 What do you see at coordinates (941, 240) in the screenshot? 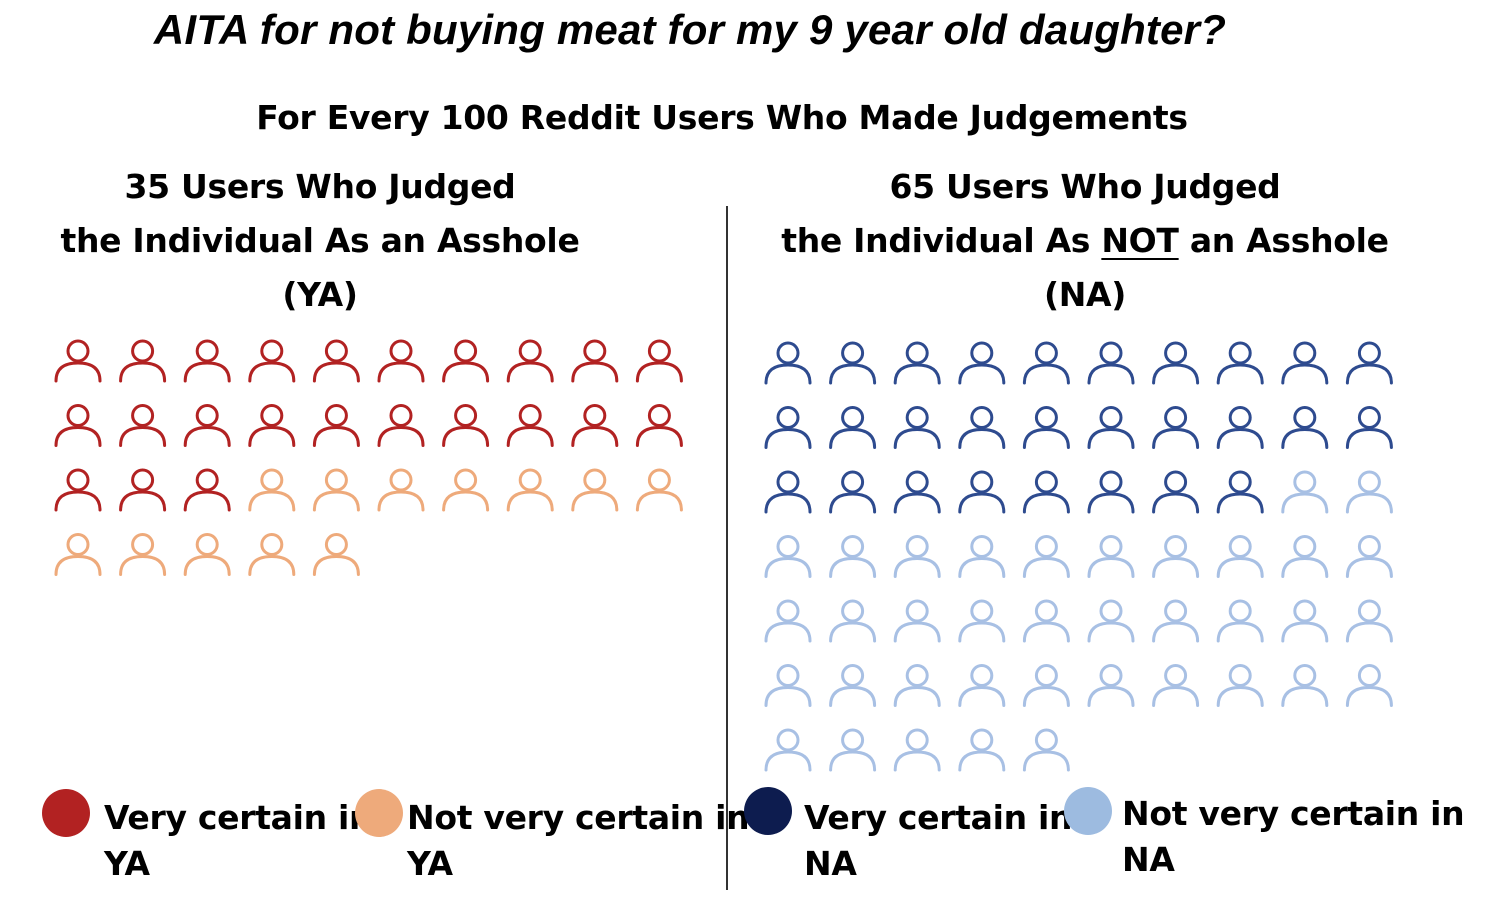
I see `na-heading-line2-start: the Individual As` at bounding box center [941, 240].